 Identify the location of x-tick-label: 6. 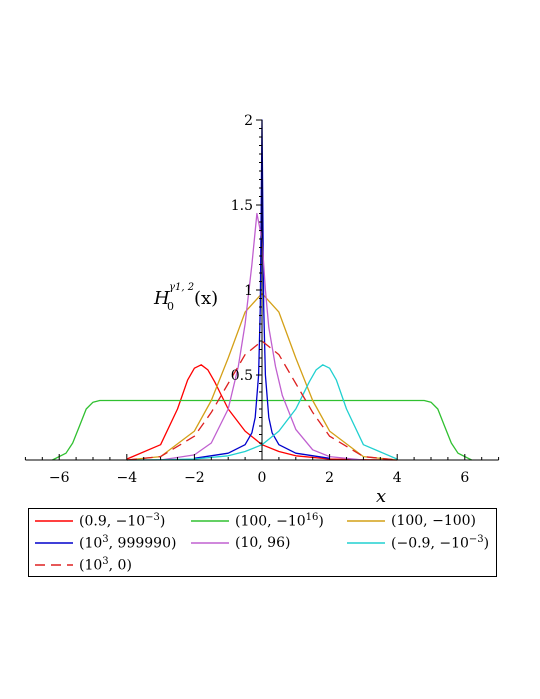
(464, 478).